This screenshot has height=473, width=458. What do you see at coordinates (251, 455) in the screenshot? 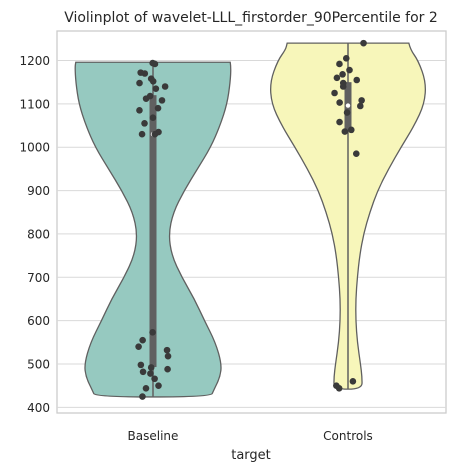
I see `x-axis-label: target` at bounding box center [251, 455].